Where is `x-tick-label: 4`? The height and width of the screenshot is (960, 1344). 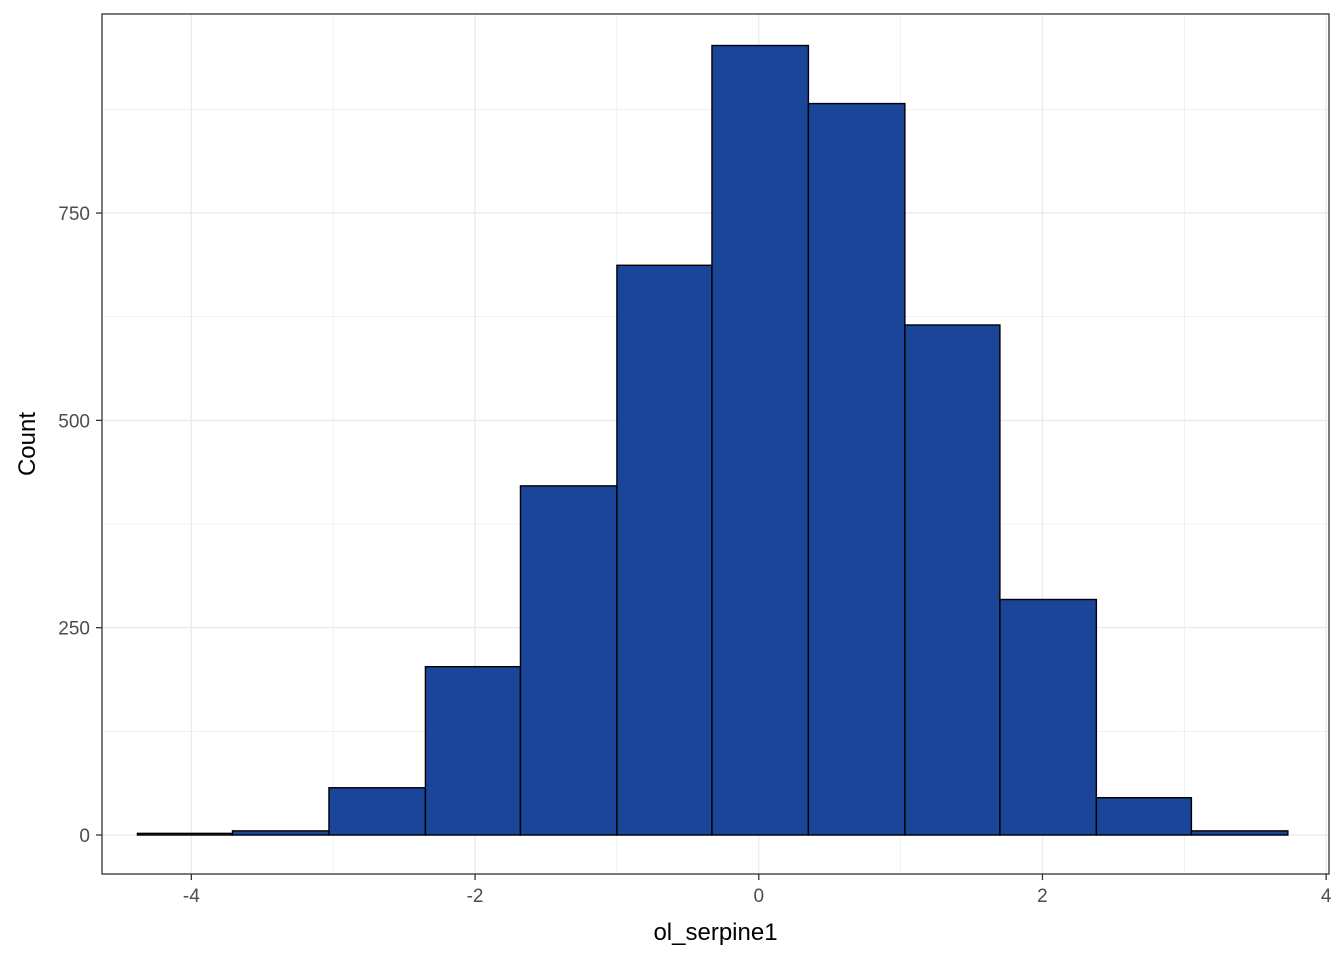
x-tick-label: 4 is located at coordinates (1326, 896).